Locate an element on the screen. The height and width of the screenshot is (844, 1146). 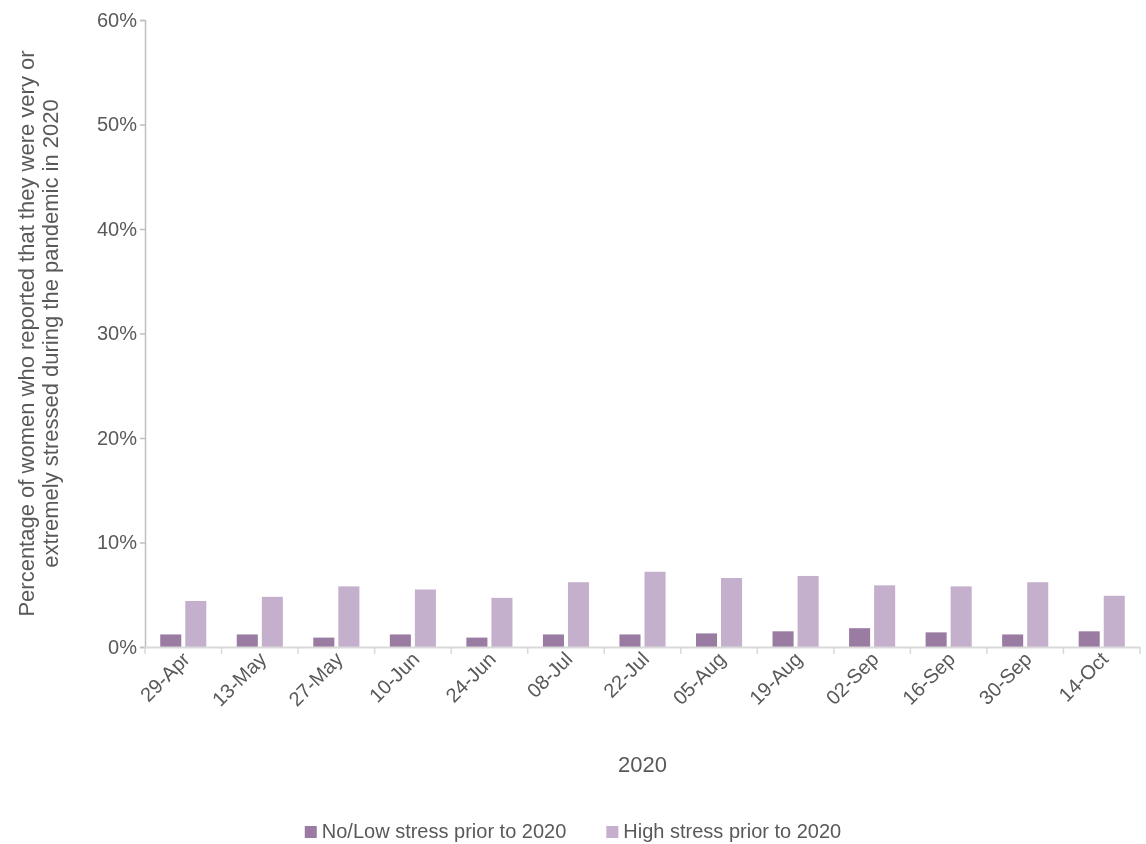
y-tick-label: 40% is located at coordinates (117, 228).